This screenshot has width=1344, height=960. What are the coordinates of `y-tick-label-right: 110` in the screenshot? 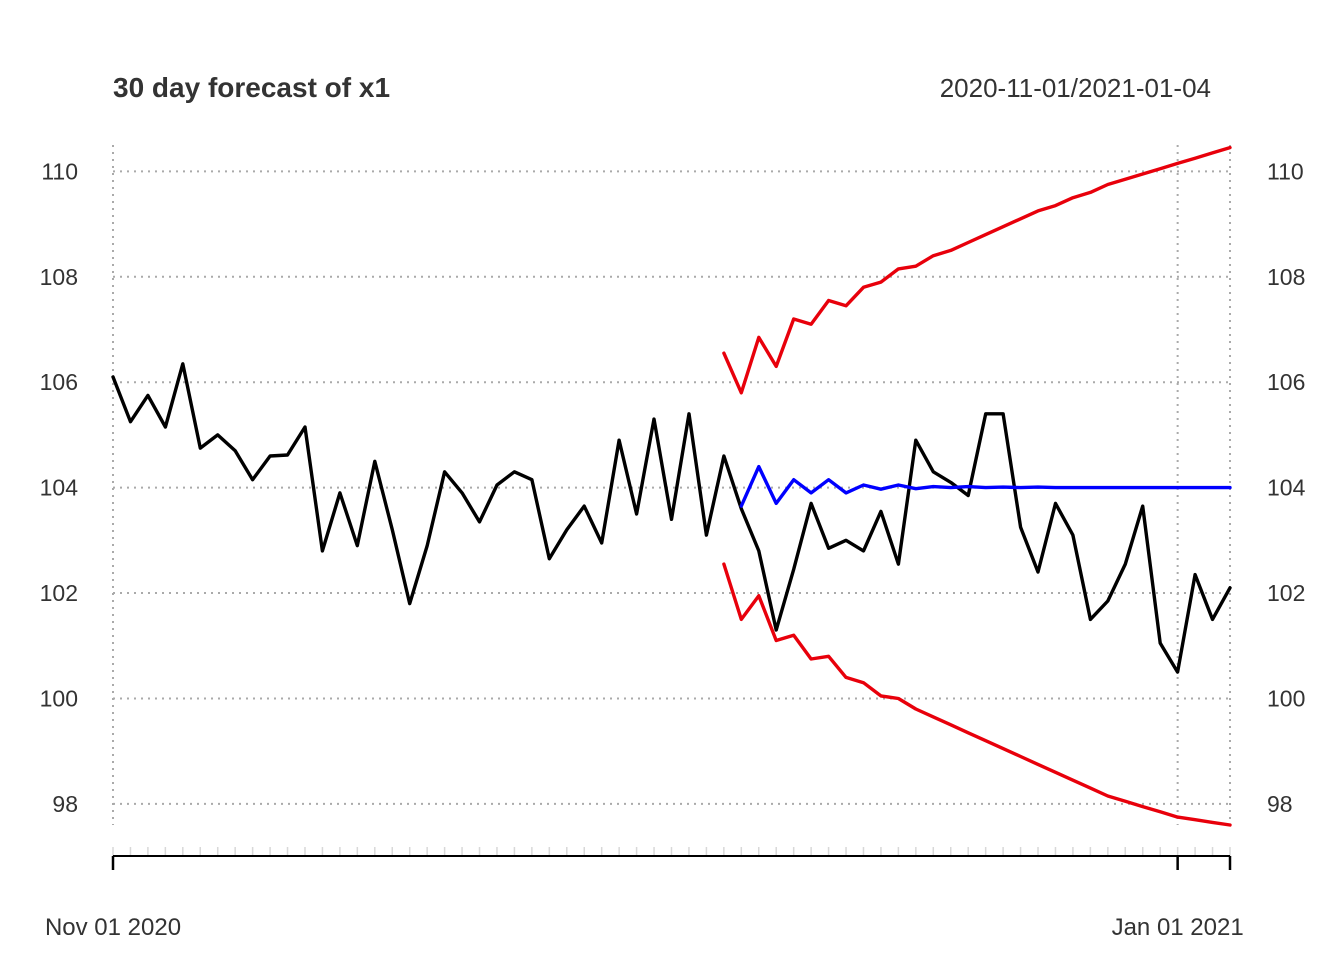 It's located at (1285, 171).